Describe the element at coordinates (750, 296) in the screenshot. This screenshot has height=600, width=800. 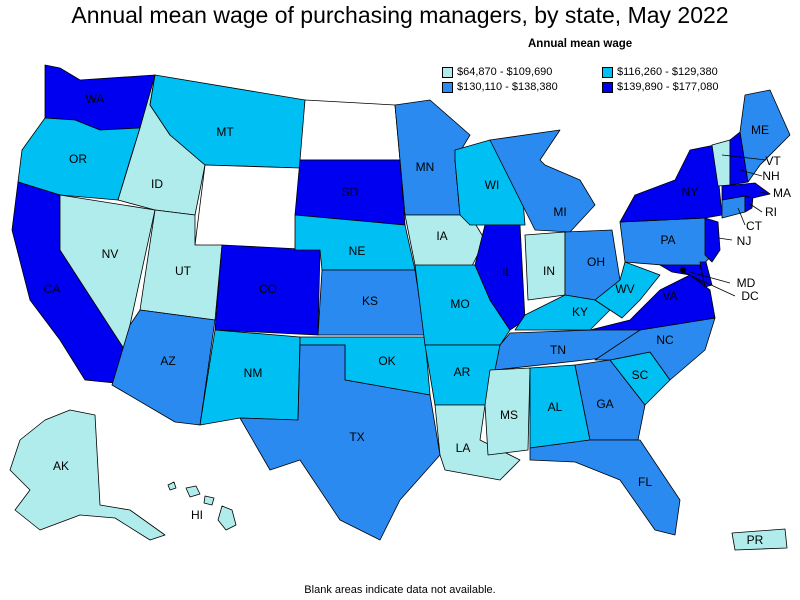
I see `label-dc: DC` at that location.